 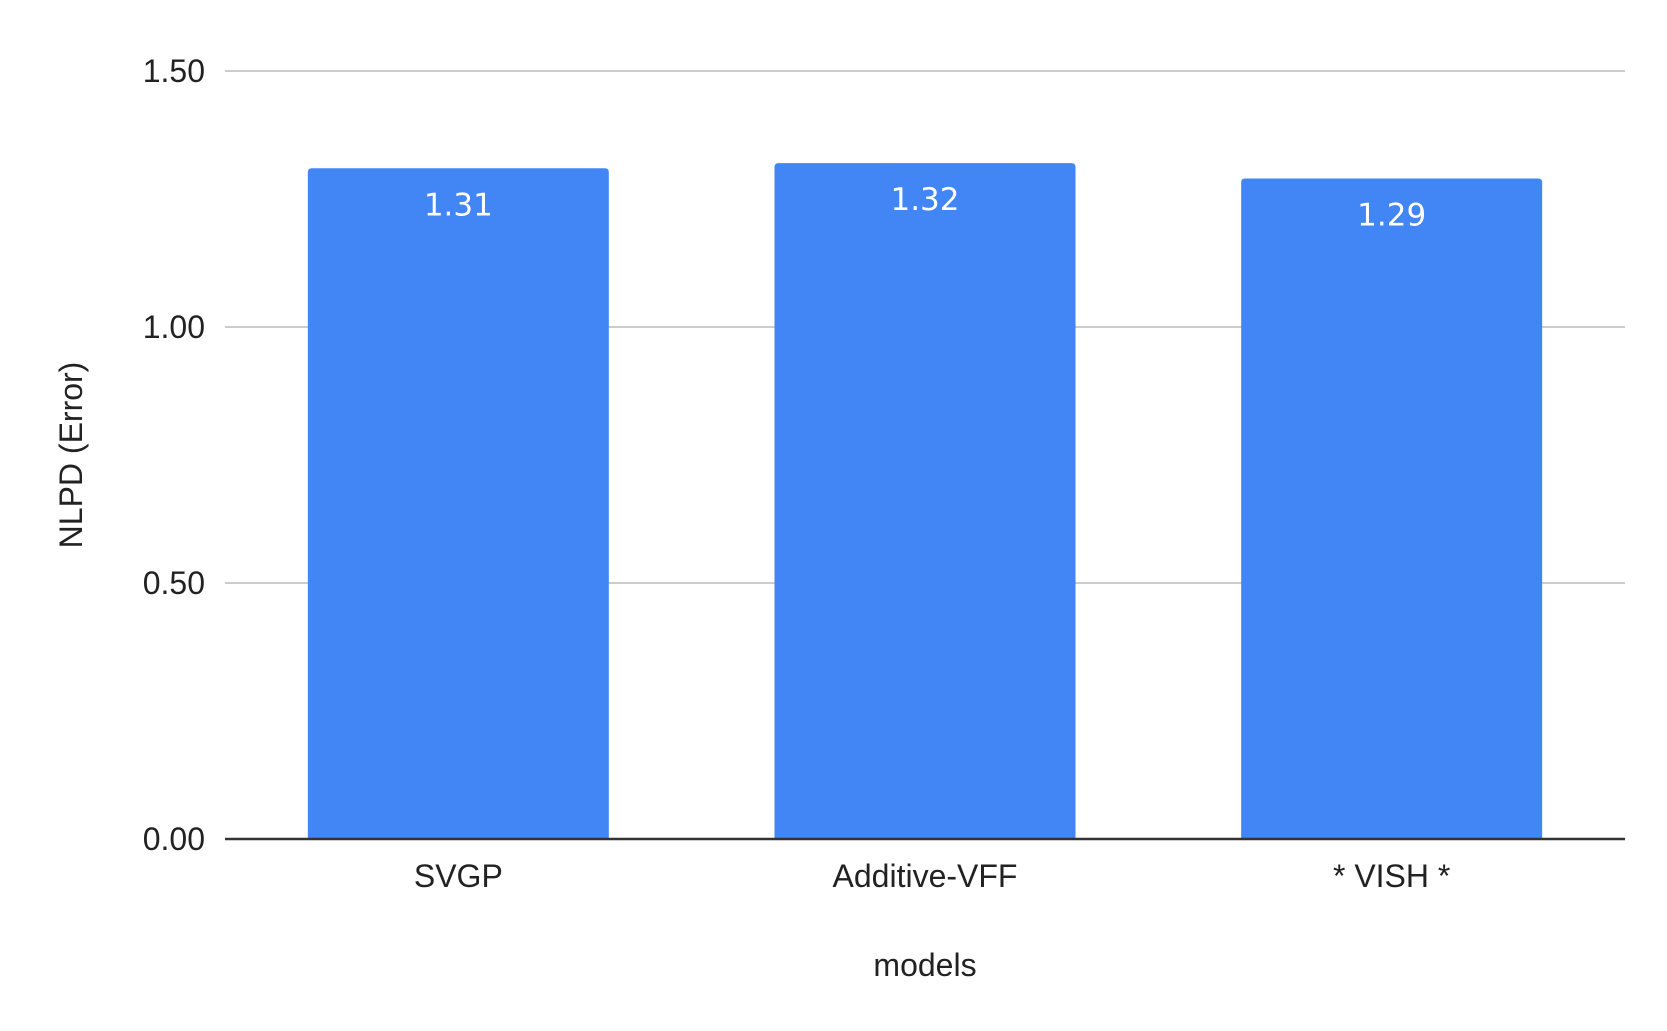 I want to click on x-category-label: SVGP, so click(x=458, y=876).